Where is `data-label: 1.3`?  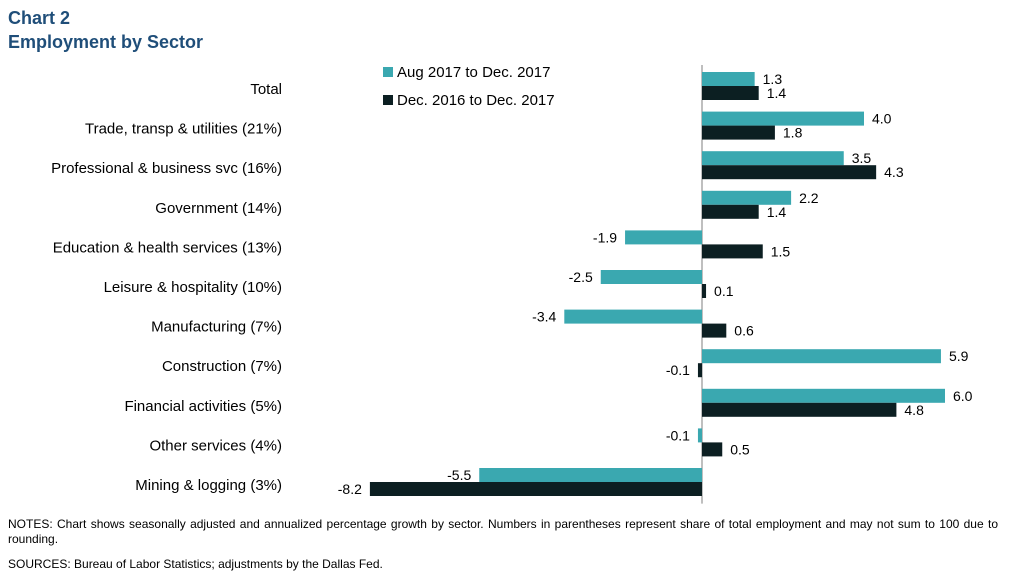 data-label: 1.3 is located at coordinates (773, 79).